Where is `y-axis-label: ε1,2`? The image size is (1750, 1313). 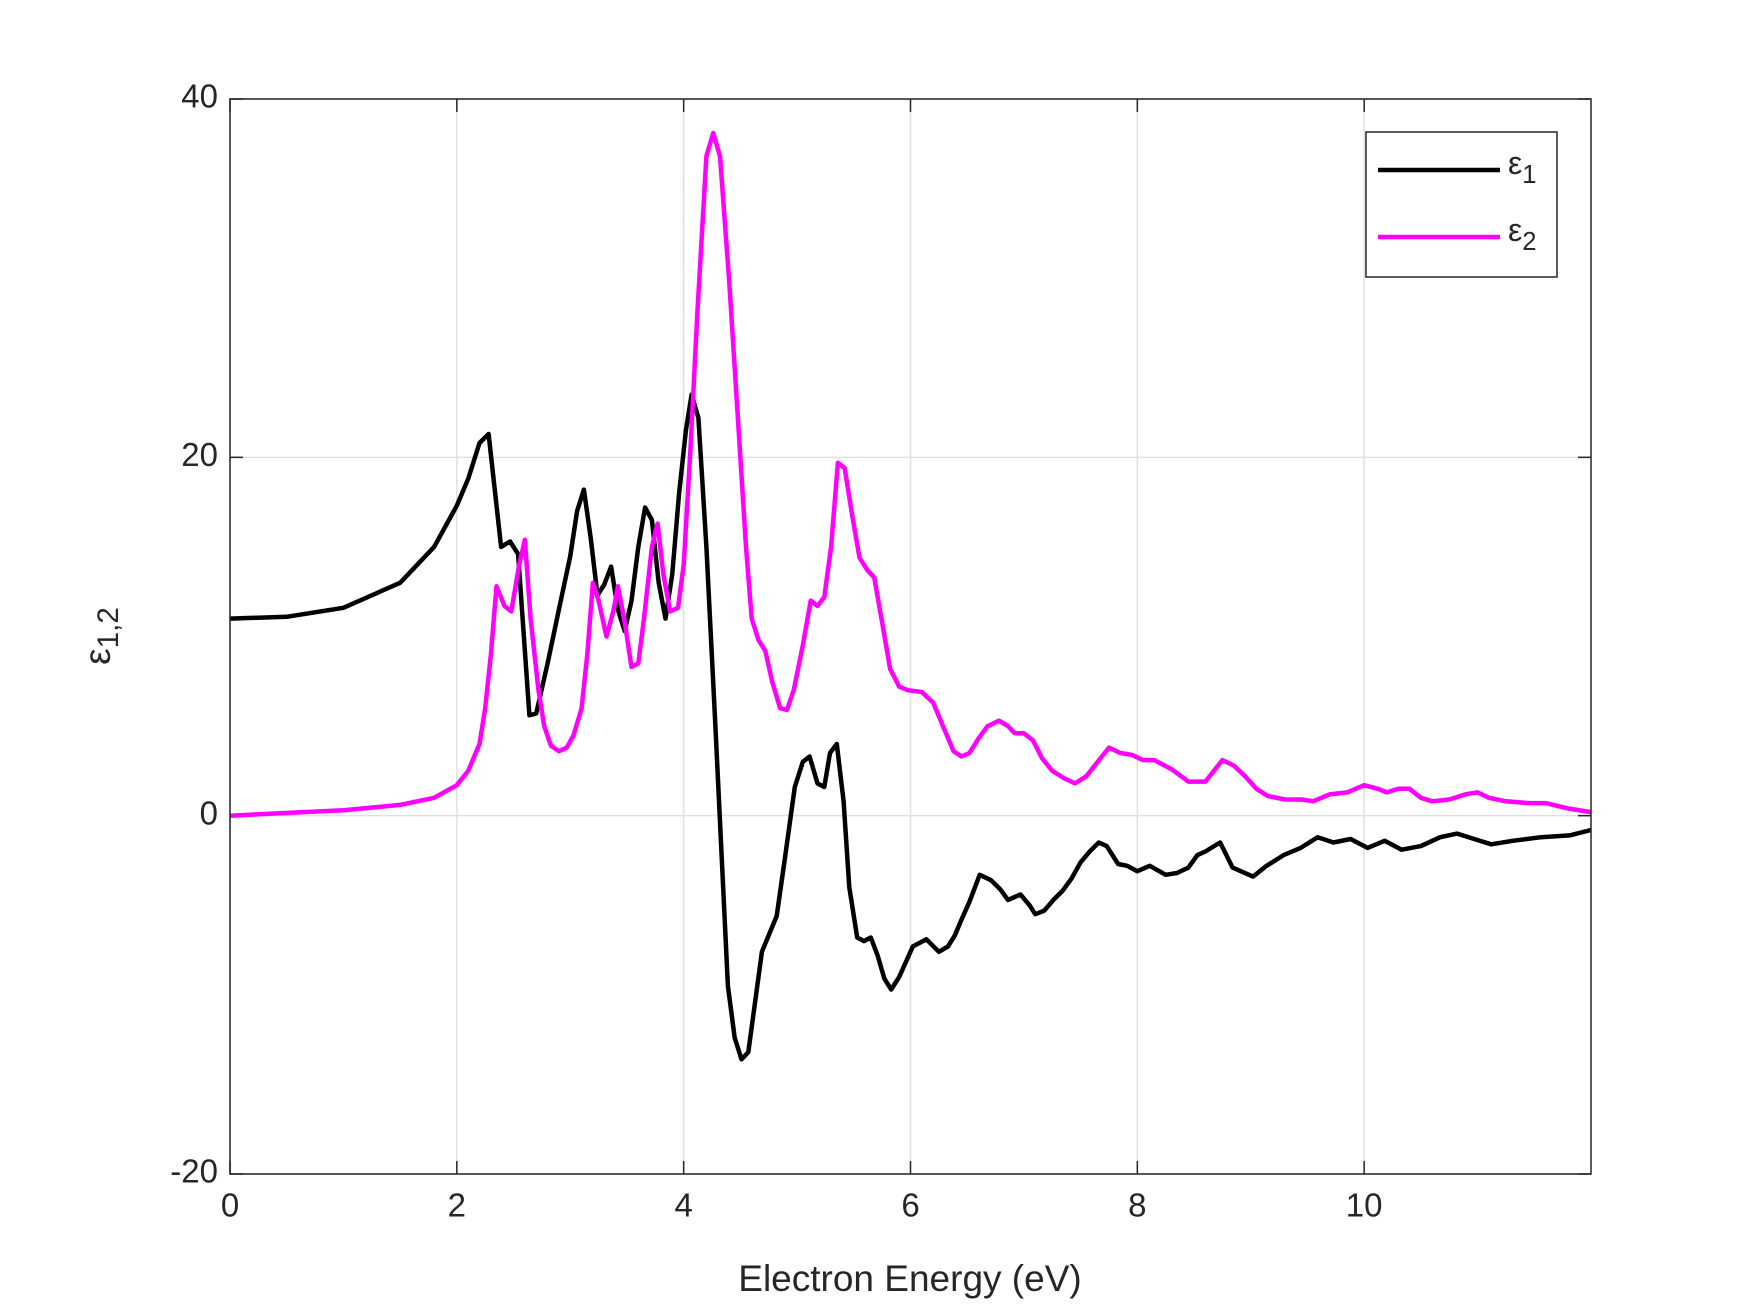 y-axis-label: ε1,2 is located at coordinates (101, 636).